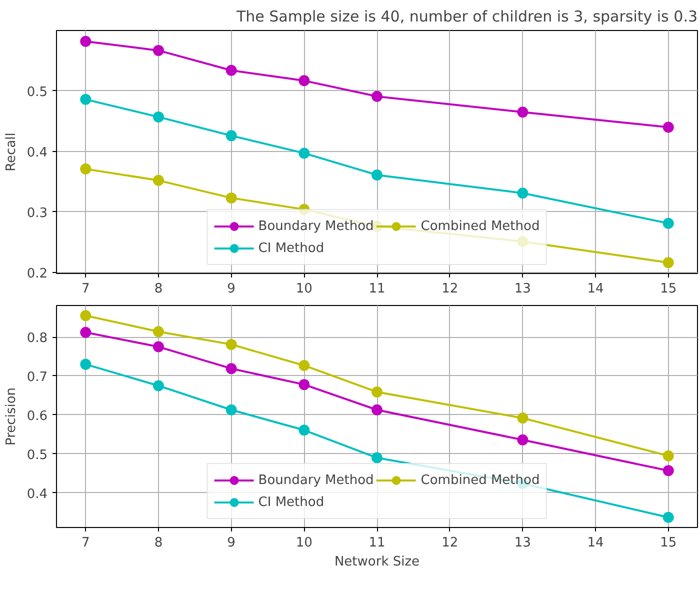 Image resolution: width=699 pixels, height=590 pixels. What do you see at coordinates (37, 338) in the screenshot?
I see `y-tick-label: 0.8` at bounding box center [37, 338].